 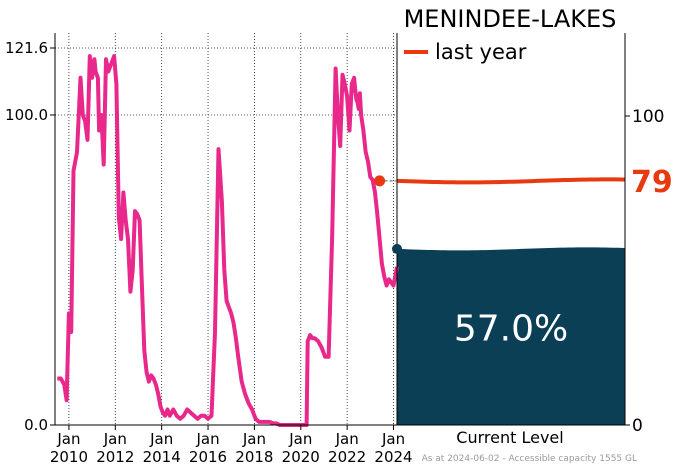 What do you see at coordinates (115, 457) in the screenshot?
I see `x-tick-label-year: 2012` at bounding box center [115, 457].